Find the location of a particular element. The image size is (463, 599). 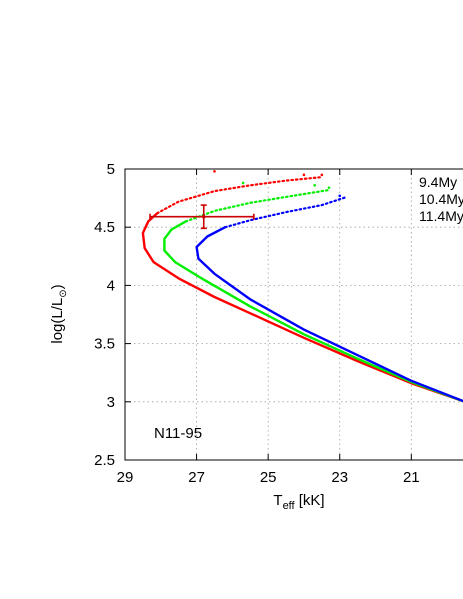

y-tick-label: 3 is located at coordinates (111, 402).